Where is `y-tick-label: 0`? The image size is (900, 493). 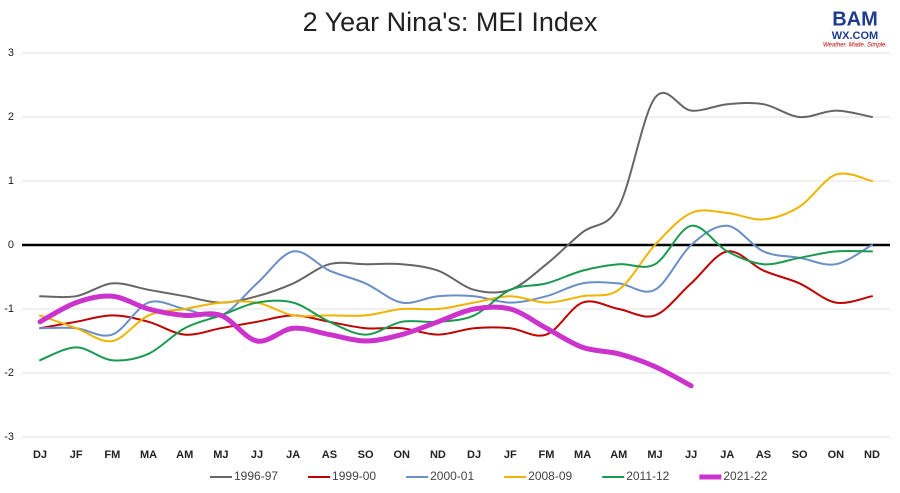
y-tick-label: 0 is located at coordinates (11, 245).